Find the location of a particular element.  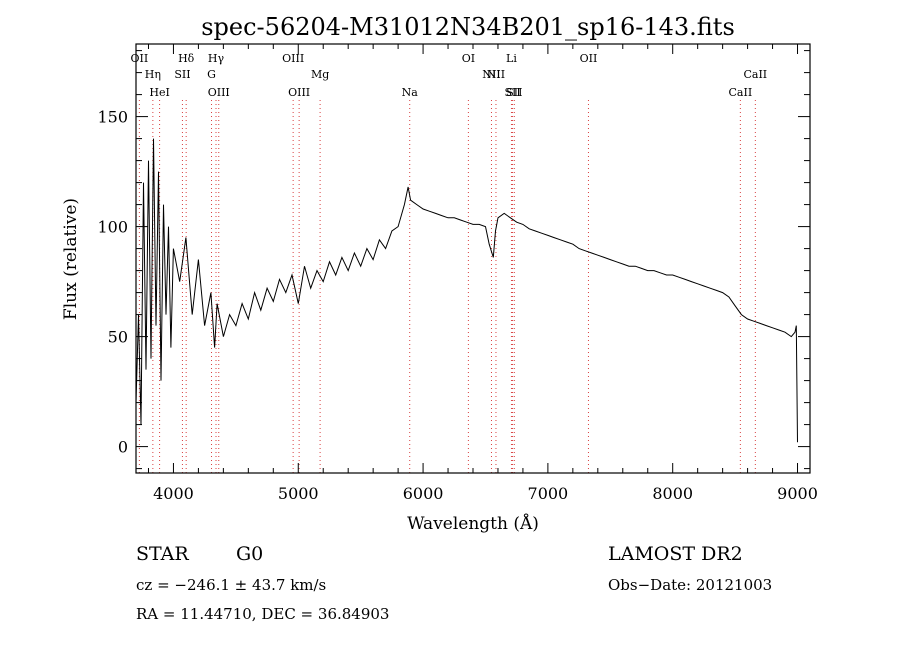

x-tick-label: 4000 is located at coordinates (173, 493).